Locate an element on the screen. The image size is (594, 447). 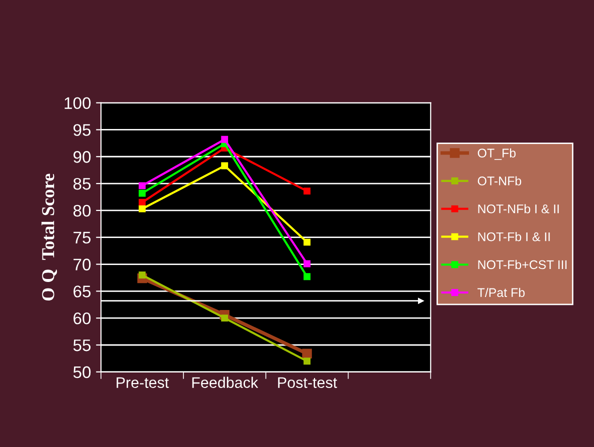
legend-label: NOT-Fb+CST III is located at coordinates (522, 265).